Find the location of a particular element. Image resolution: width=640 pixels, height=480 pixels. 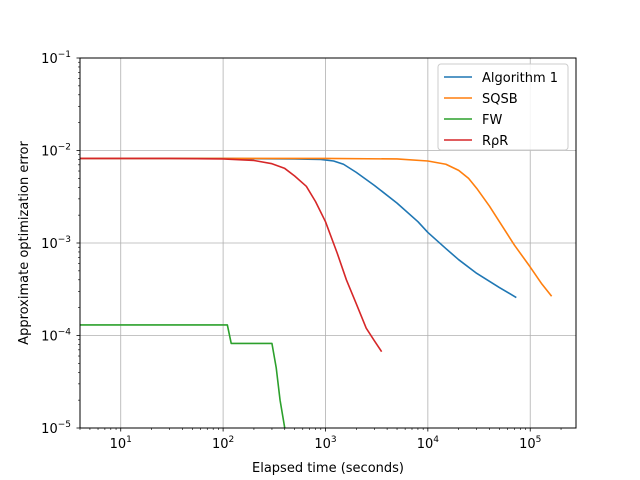

x-tick-label-2-base: 10 is located at coordinates (322, 444).